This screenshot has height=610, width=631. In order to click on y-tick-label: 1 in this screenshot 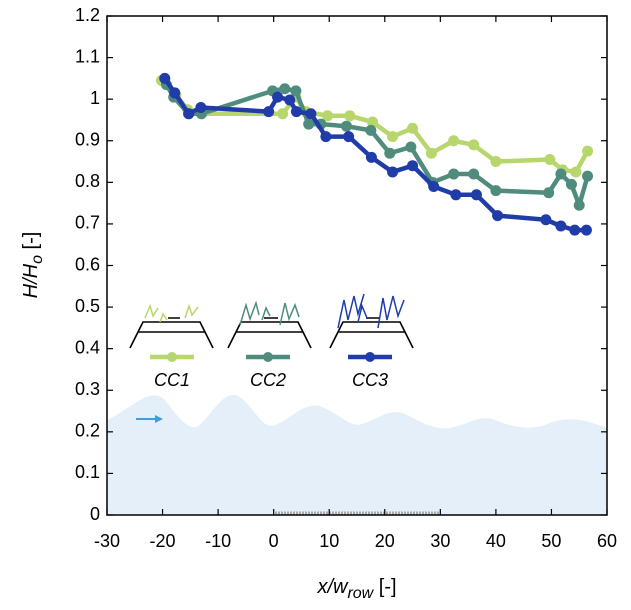, I will do `click(95, 98)`.